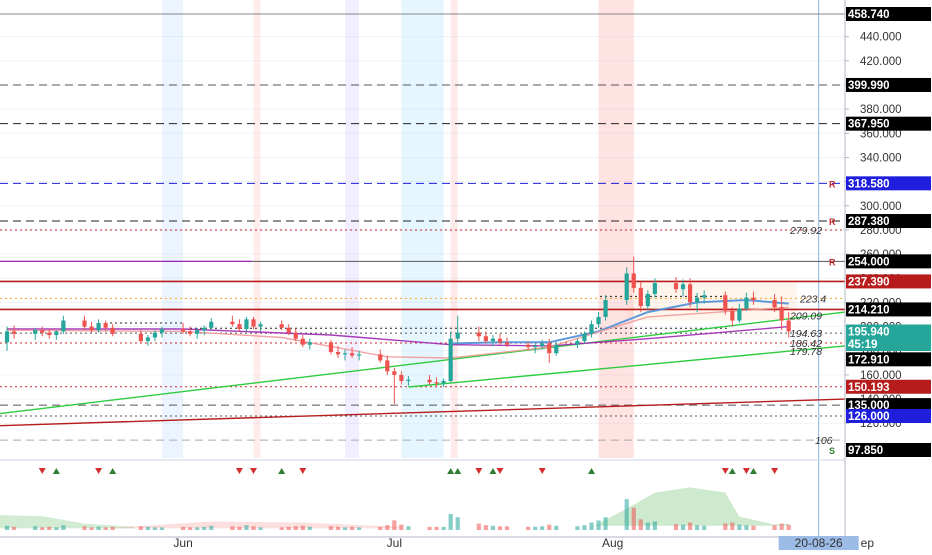 The width and height of the screenshot is (932, 555). What do you see at coordinates (869, 388) in the screenshot?
I see `price-label-text: 150.193` at bounding box center [869, 388].